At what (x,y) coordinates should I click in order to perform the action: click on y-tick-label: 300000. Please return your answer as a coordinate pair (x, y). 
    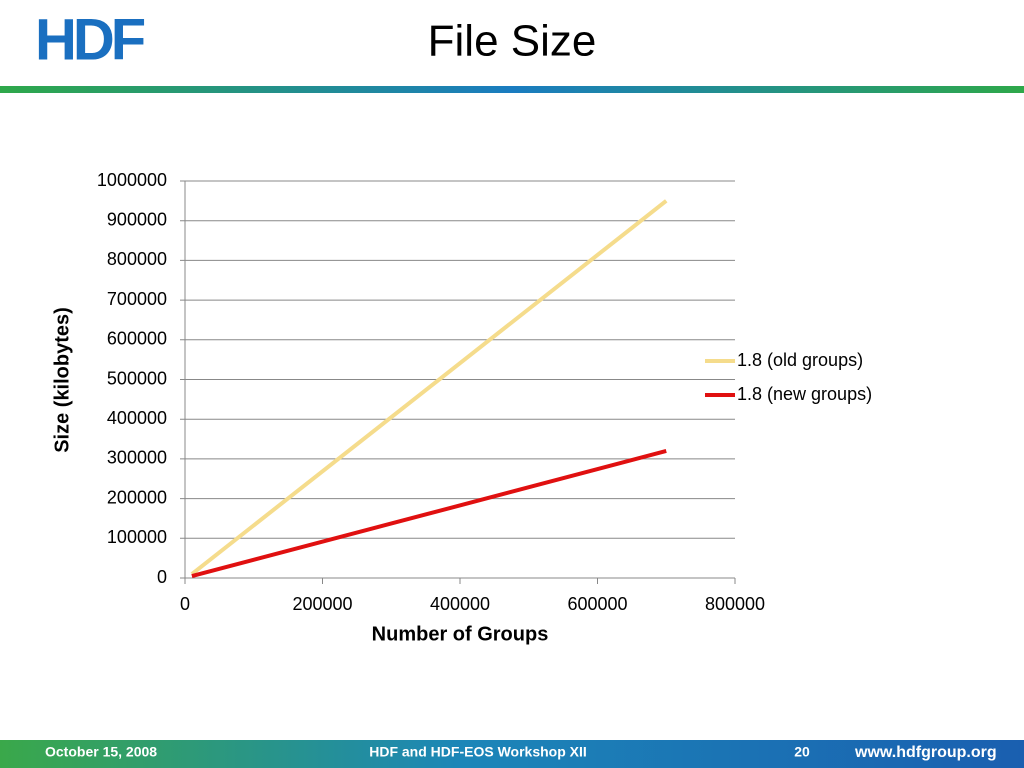
    Looking at the image, I should click on (137, 458).